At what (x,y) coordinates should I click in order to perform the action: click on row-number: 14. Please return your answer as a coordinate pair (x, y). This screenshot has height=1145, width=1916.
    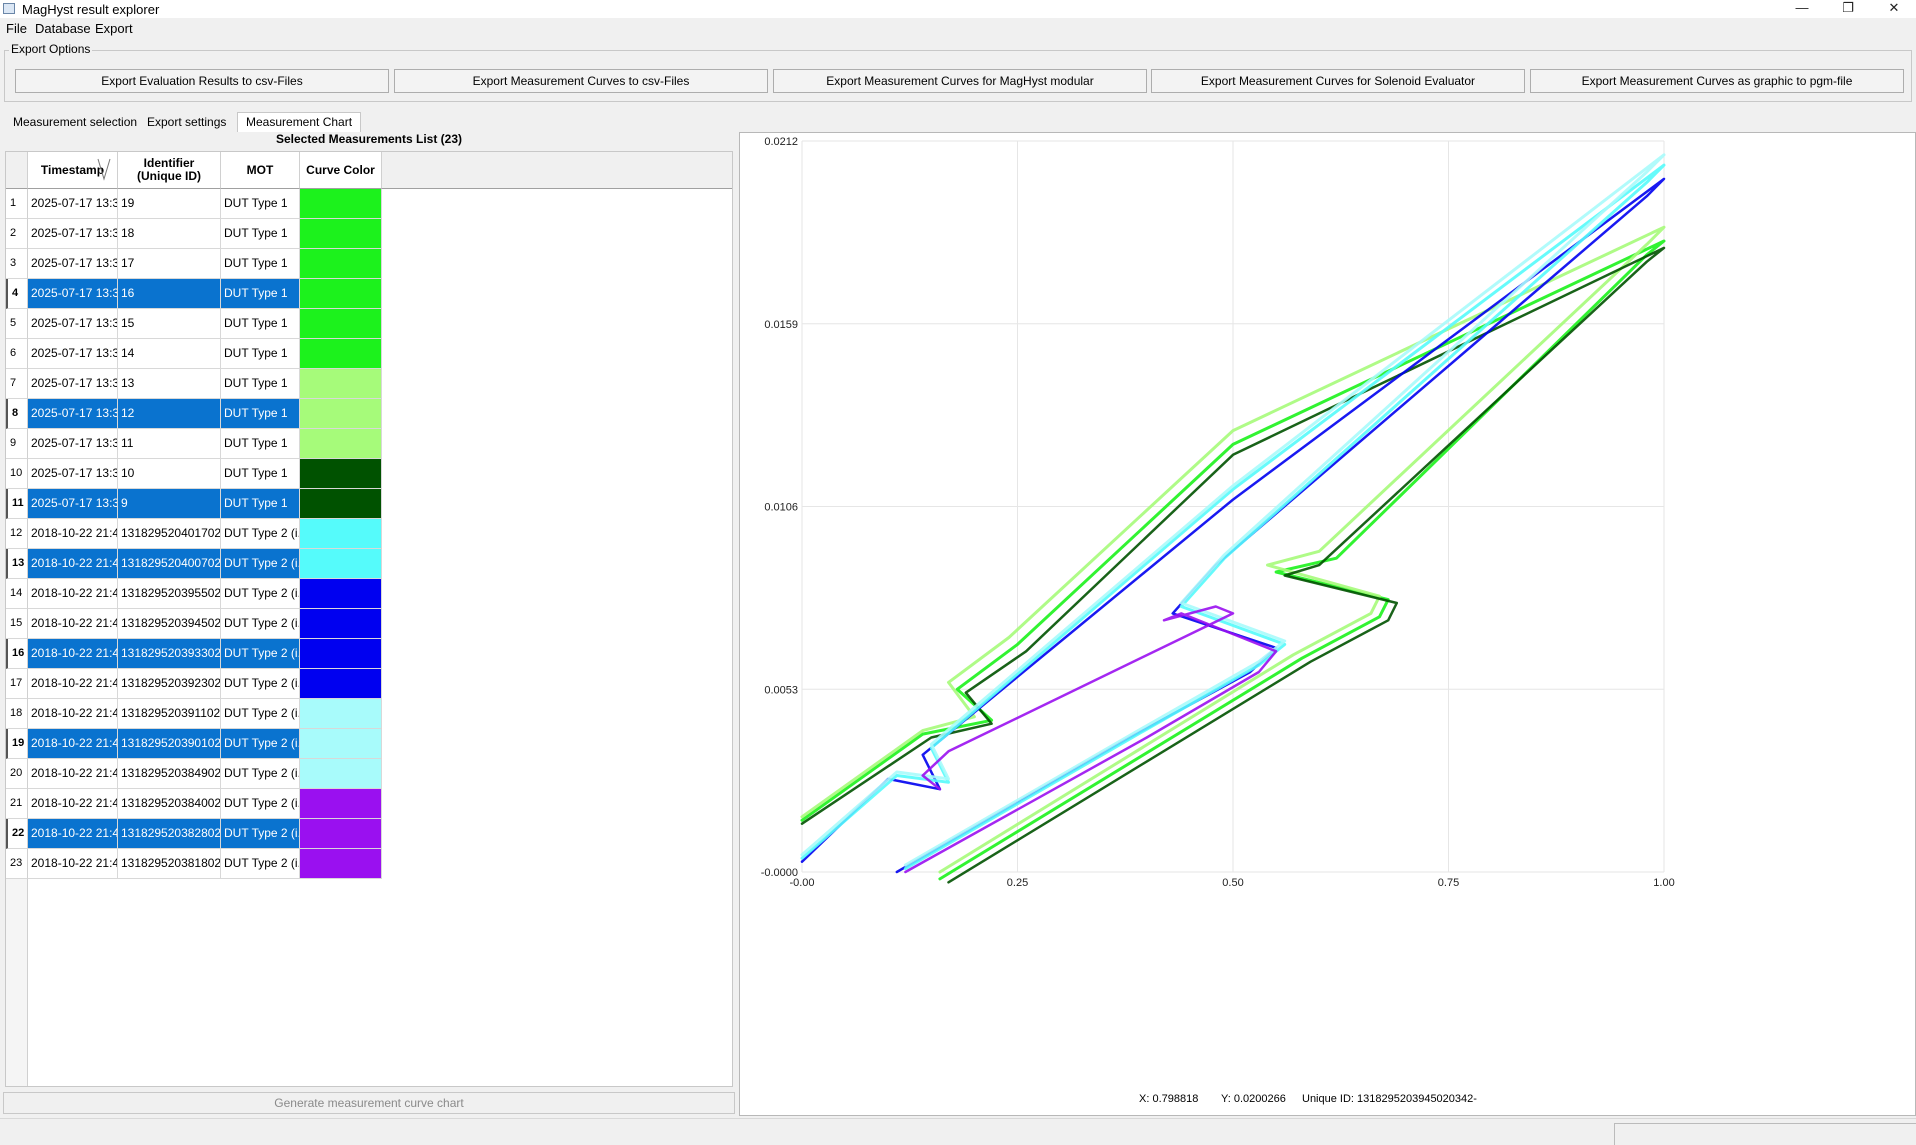
    Looking at the image, I should click on (17, 594).